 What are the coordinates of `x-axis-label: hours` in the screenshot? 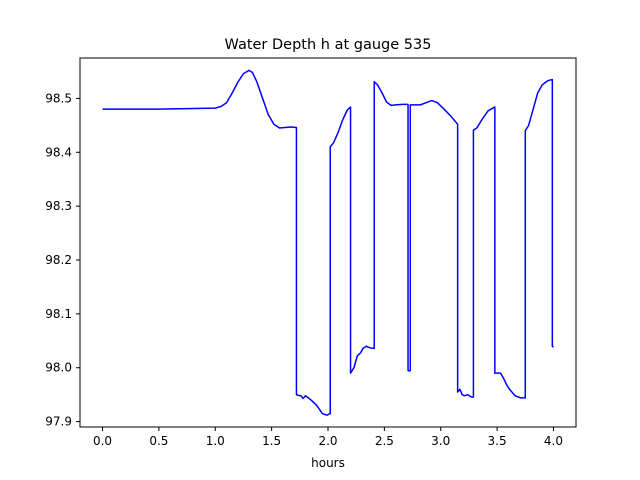 It's located at (328, 463).